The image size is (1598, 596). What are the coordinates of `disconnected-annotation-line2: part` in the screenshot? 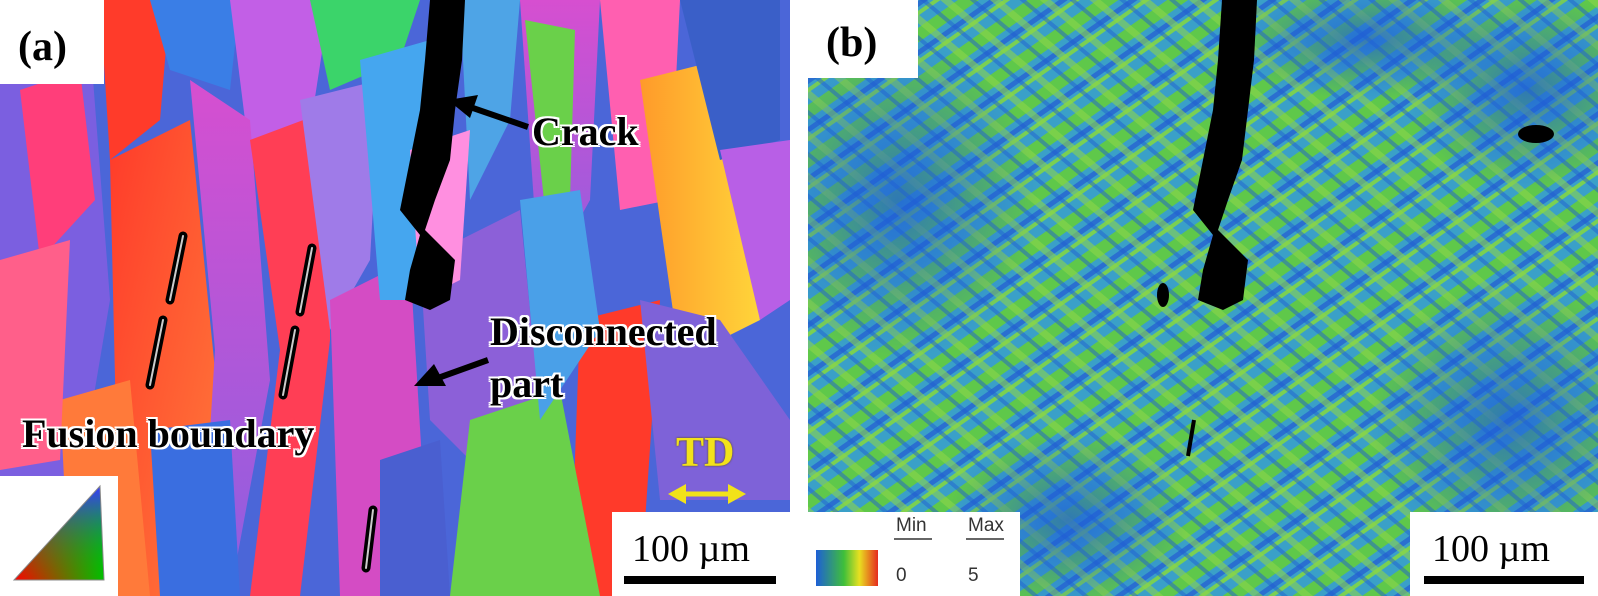 It's located at (527, 383).